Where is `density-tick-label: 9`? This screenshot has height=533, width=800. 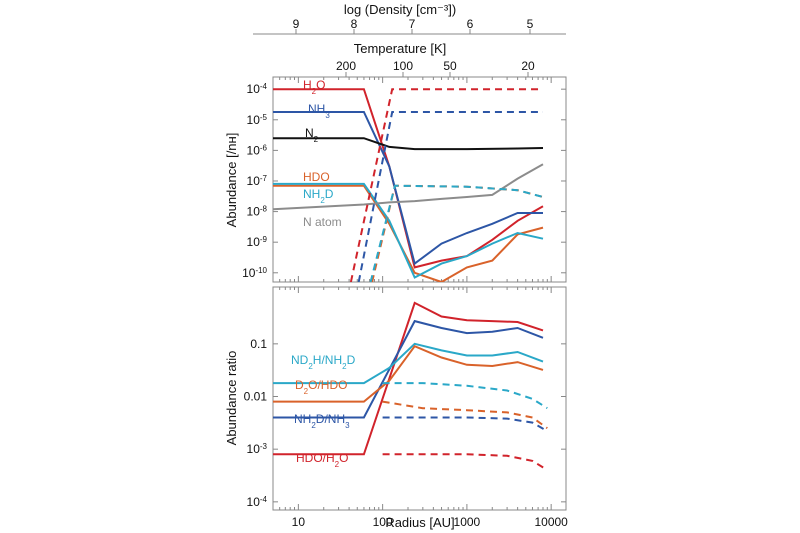
density-tick-label: 9 is located at coordinates (296, 24).